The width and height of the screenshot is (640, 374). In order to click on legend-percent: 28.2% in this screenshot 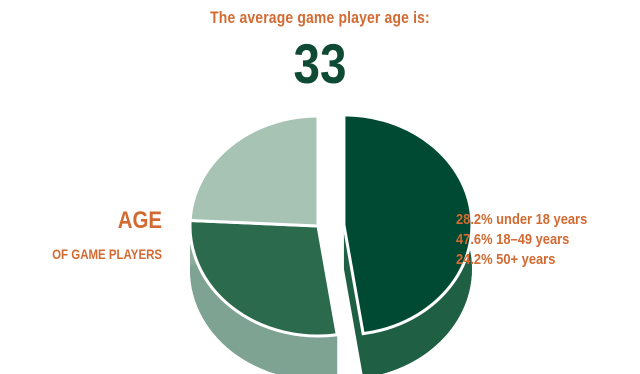, I will do `click(474, 219)`.